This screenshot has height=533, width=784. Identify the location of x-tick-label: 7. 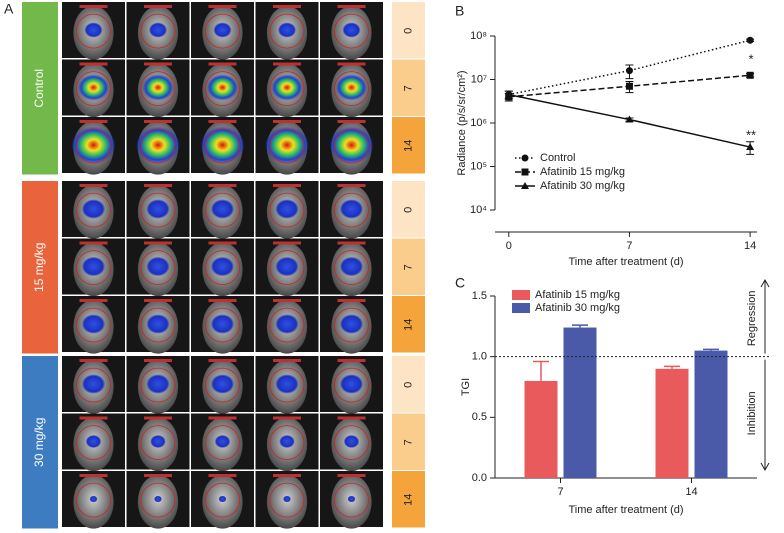
(560, 492).